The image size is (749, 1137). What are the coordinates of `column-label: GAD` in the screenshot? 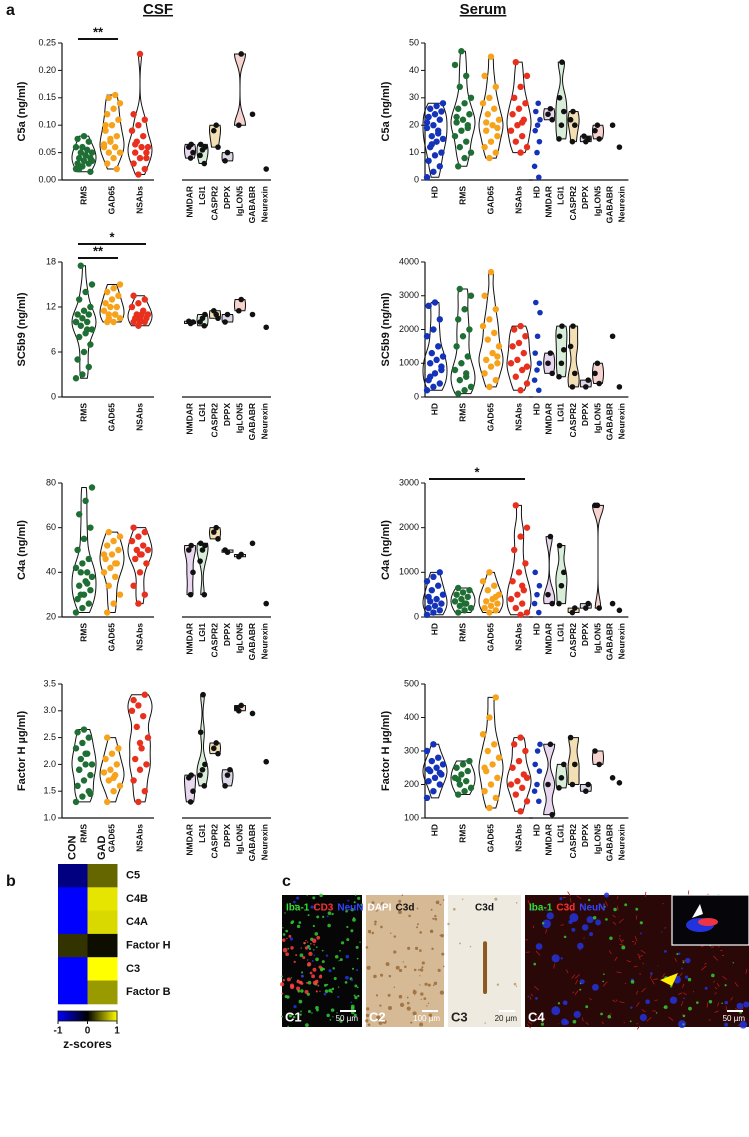 It's located at (102, 848).